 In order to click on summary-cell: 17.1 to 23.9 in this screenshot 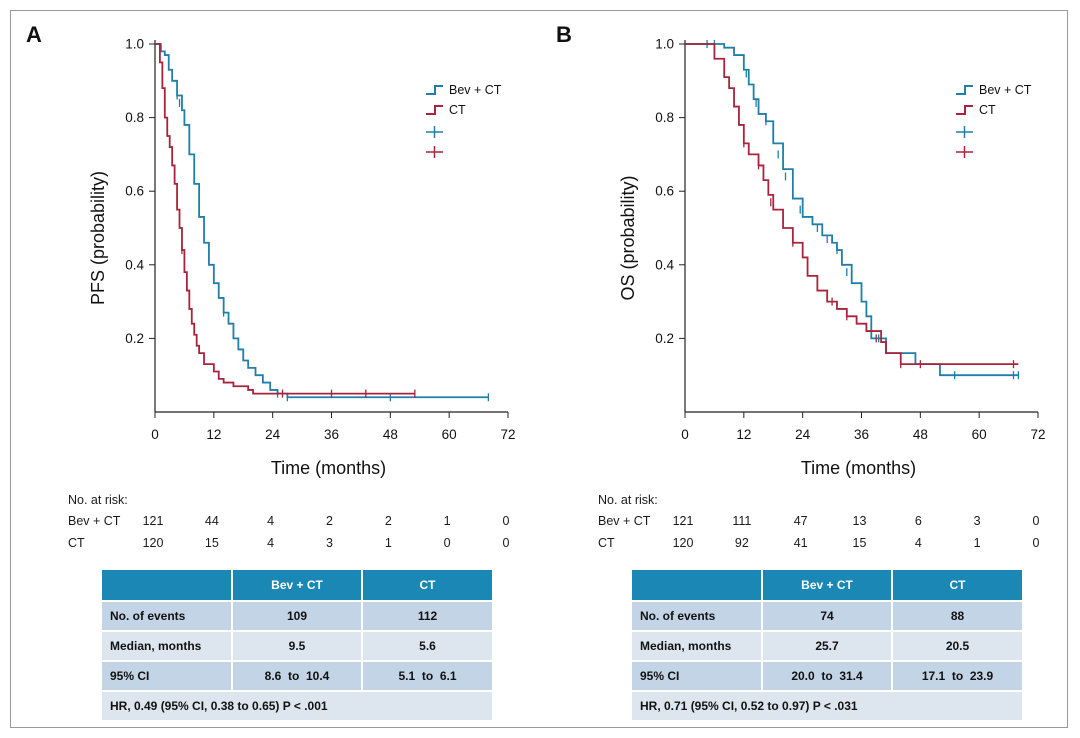, I will do `click(957, 675)`.